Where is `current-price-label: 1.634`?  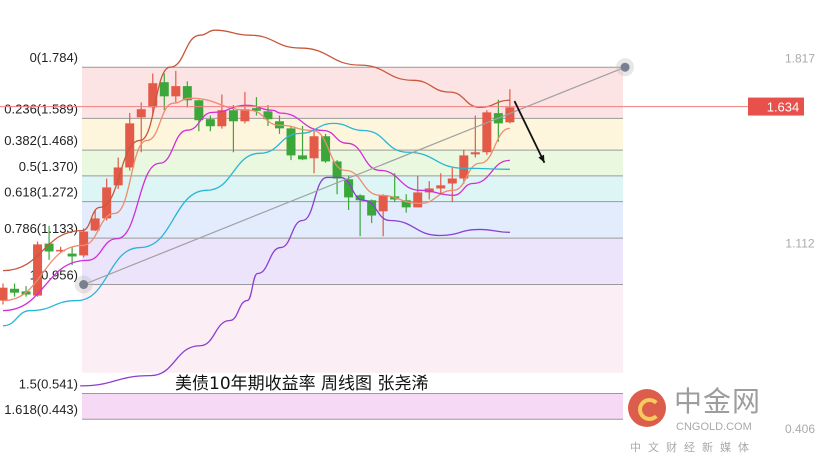
current-price-label: 1.634 is located at coordinates (783, 107).